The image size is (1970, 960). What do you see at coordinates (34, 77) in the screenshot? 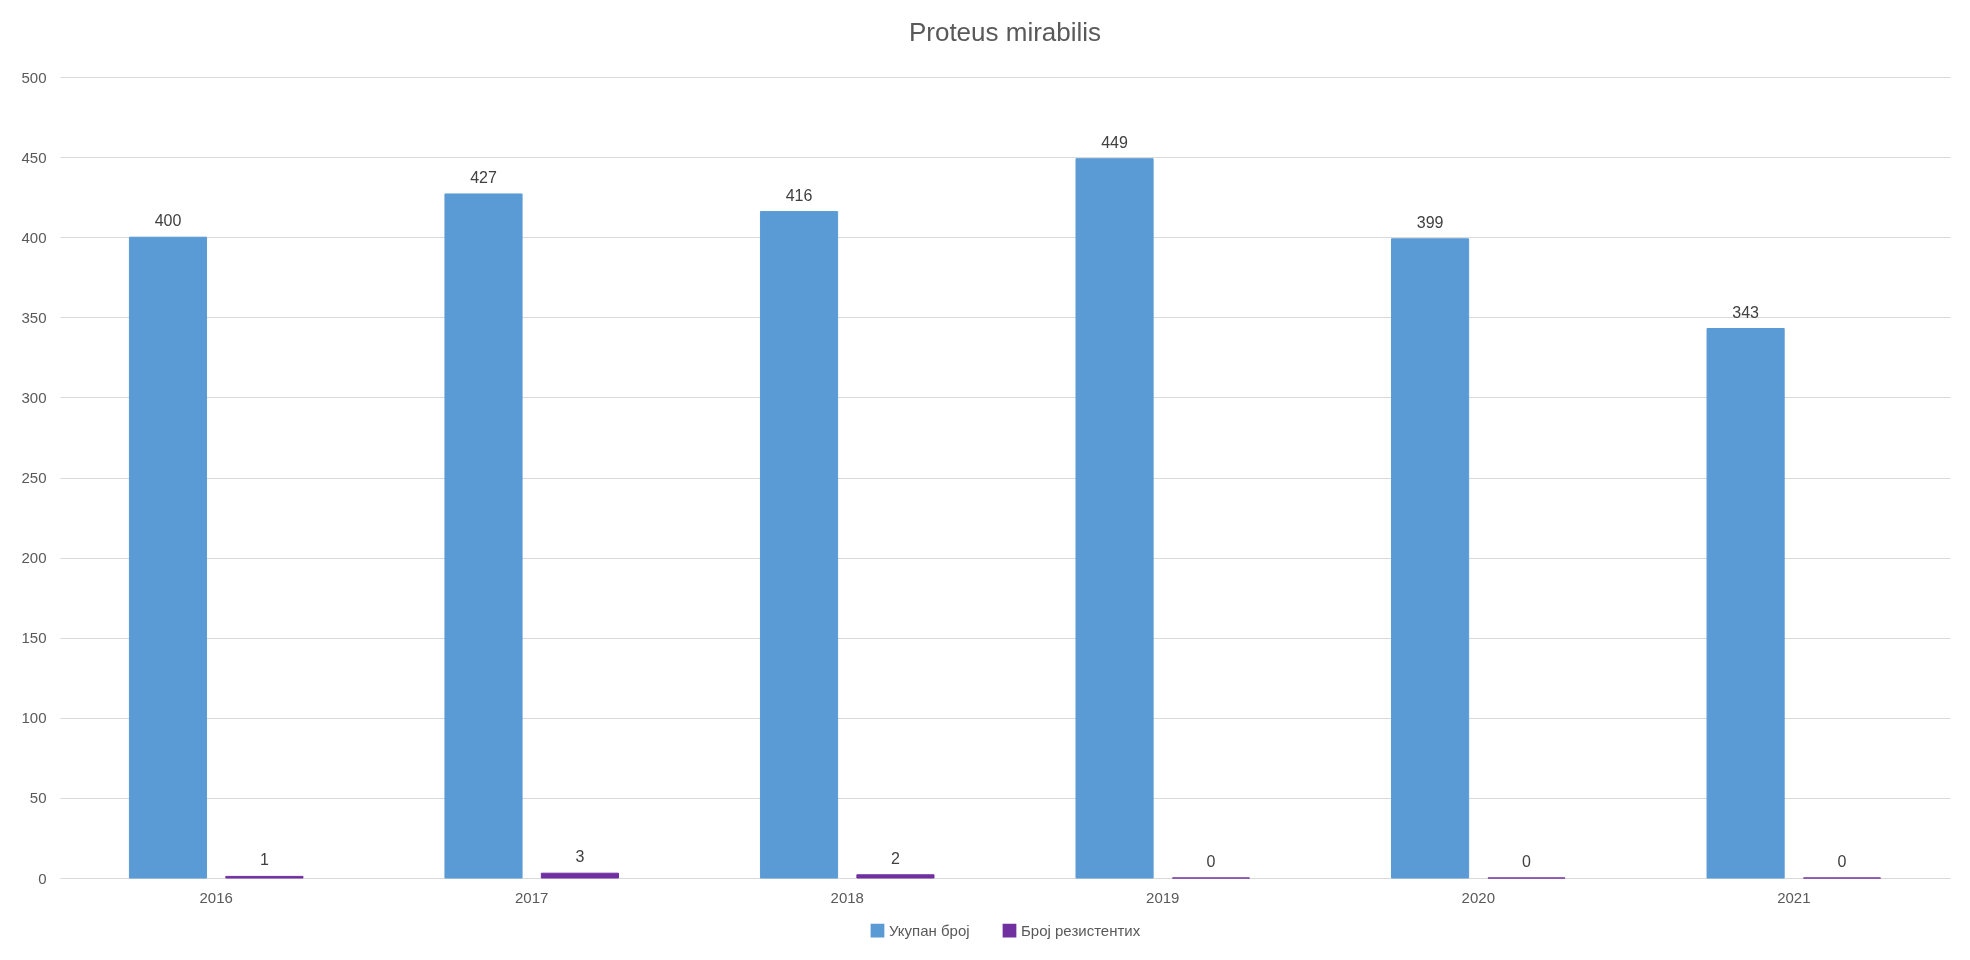
I see `y-tick-label: 500` at bounding box center [34, 77].